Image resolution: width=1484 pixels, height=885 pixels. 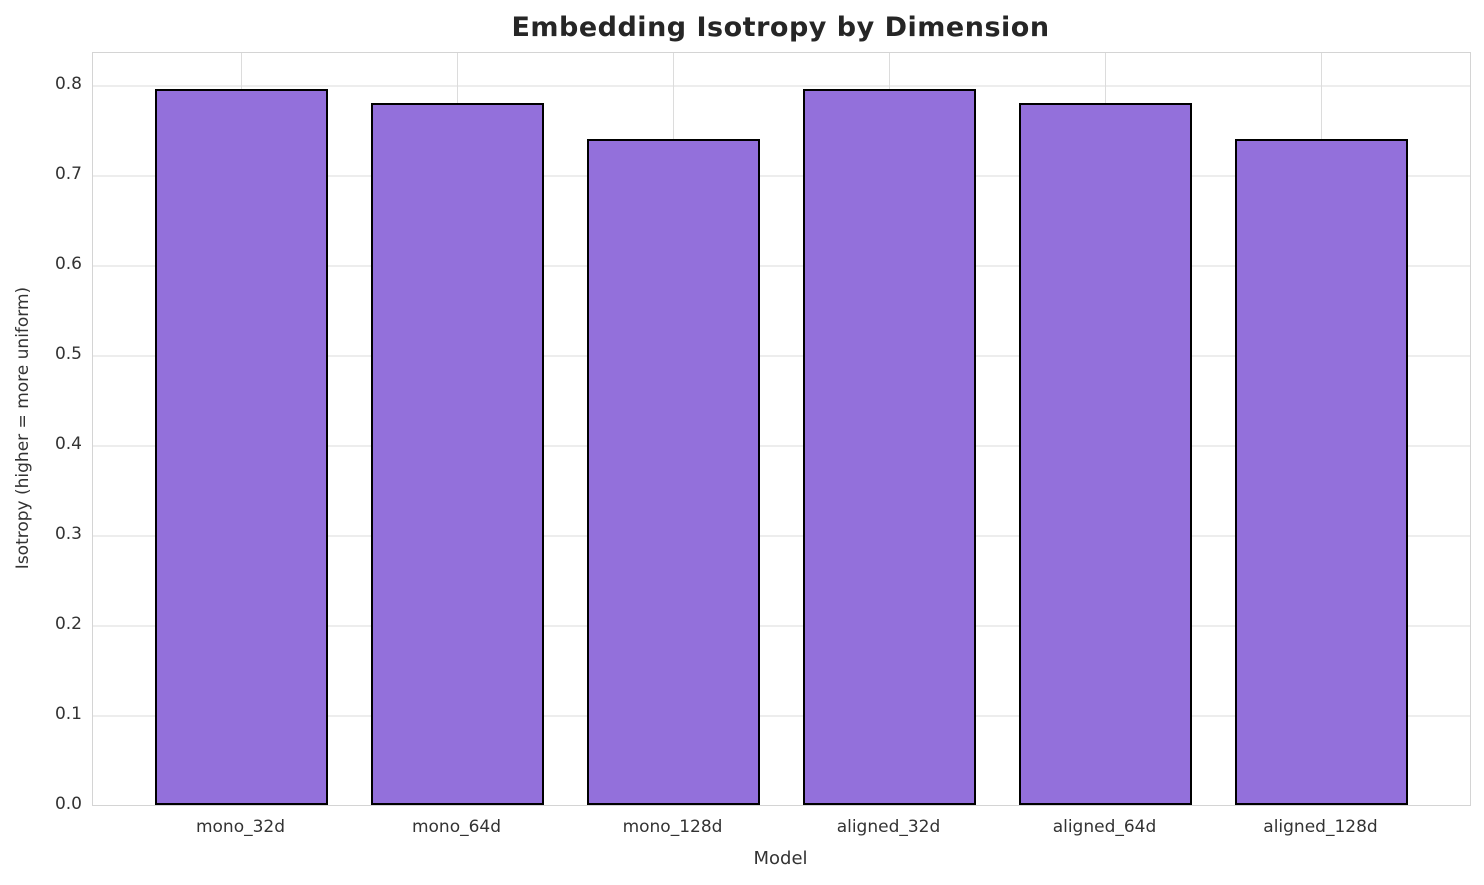 I want to click on y-tick-label: 0.8, so click(x=68, y=84).